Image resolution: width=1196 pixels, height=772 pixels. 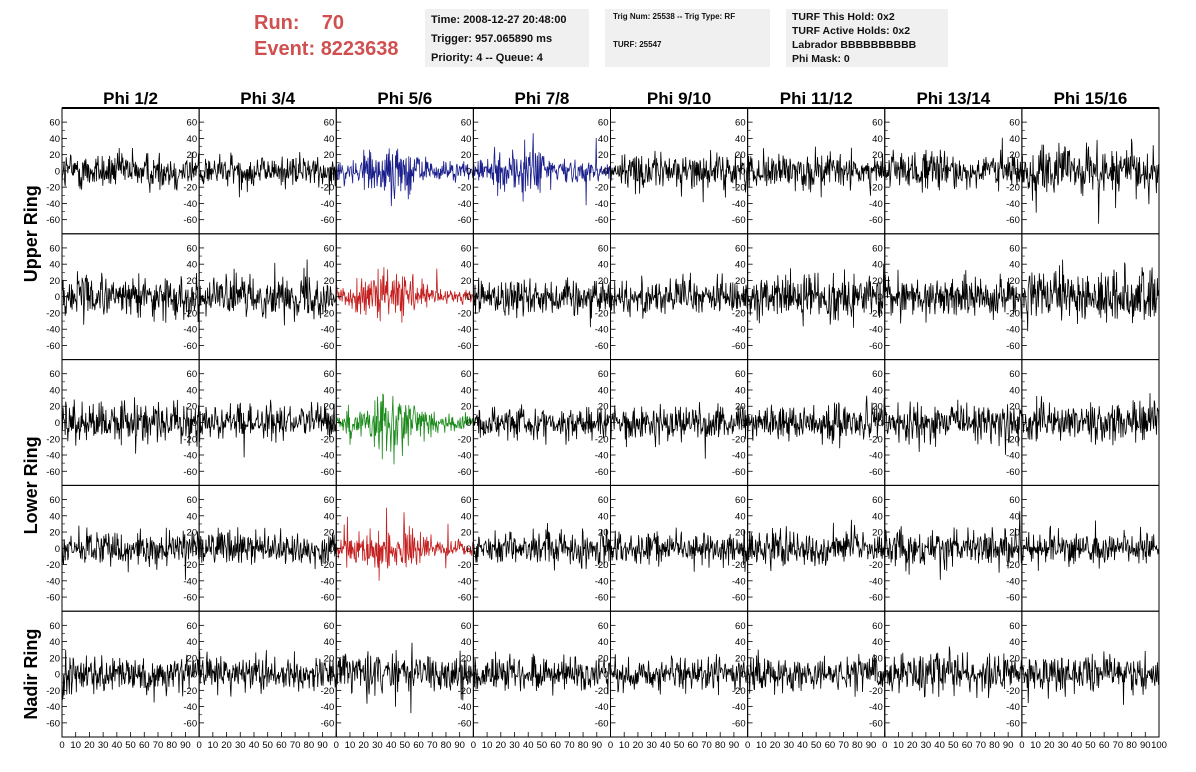 I want to click on column-header: Phi 11/12, so click(x=816, y=98).